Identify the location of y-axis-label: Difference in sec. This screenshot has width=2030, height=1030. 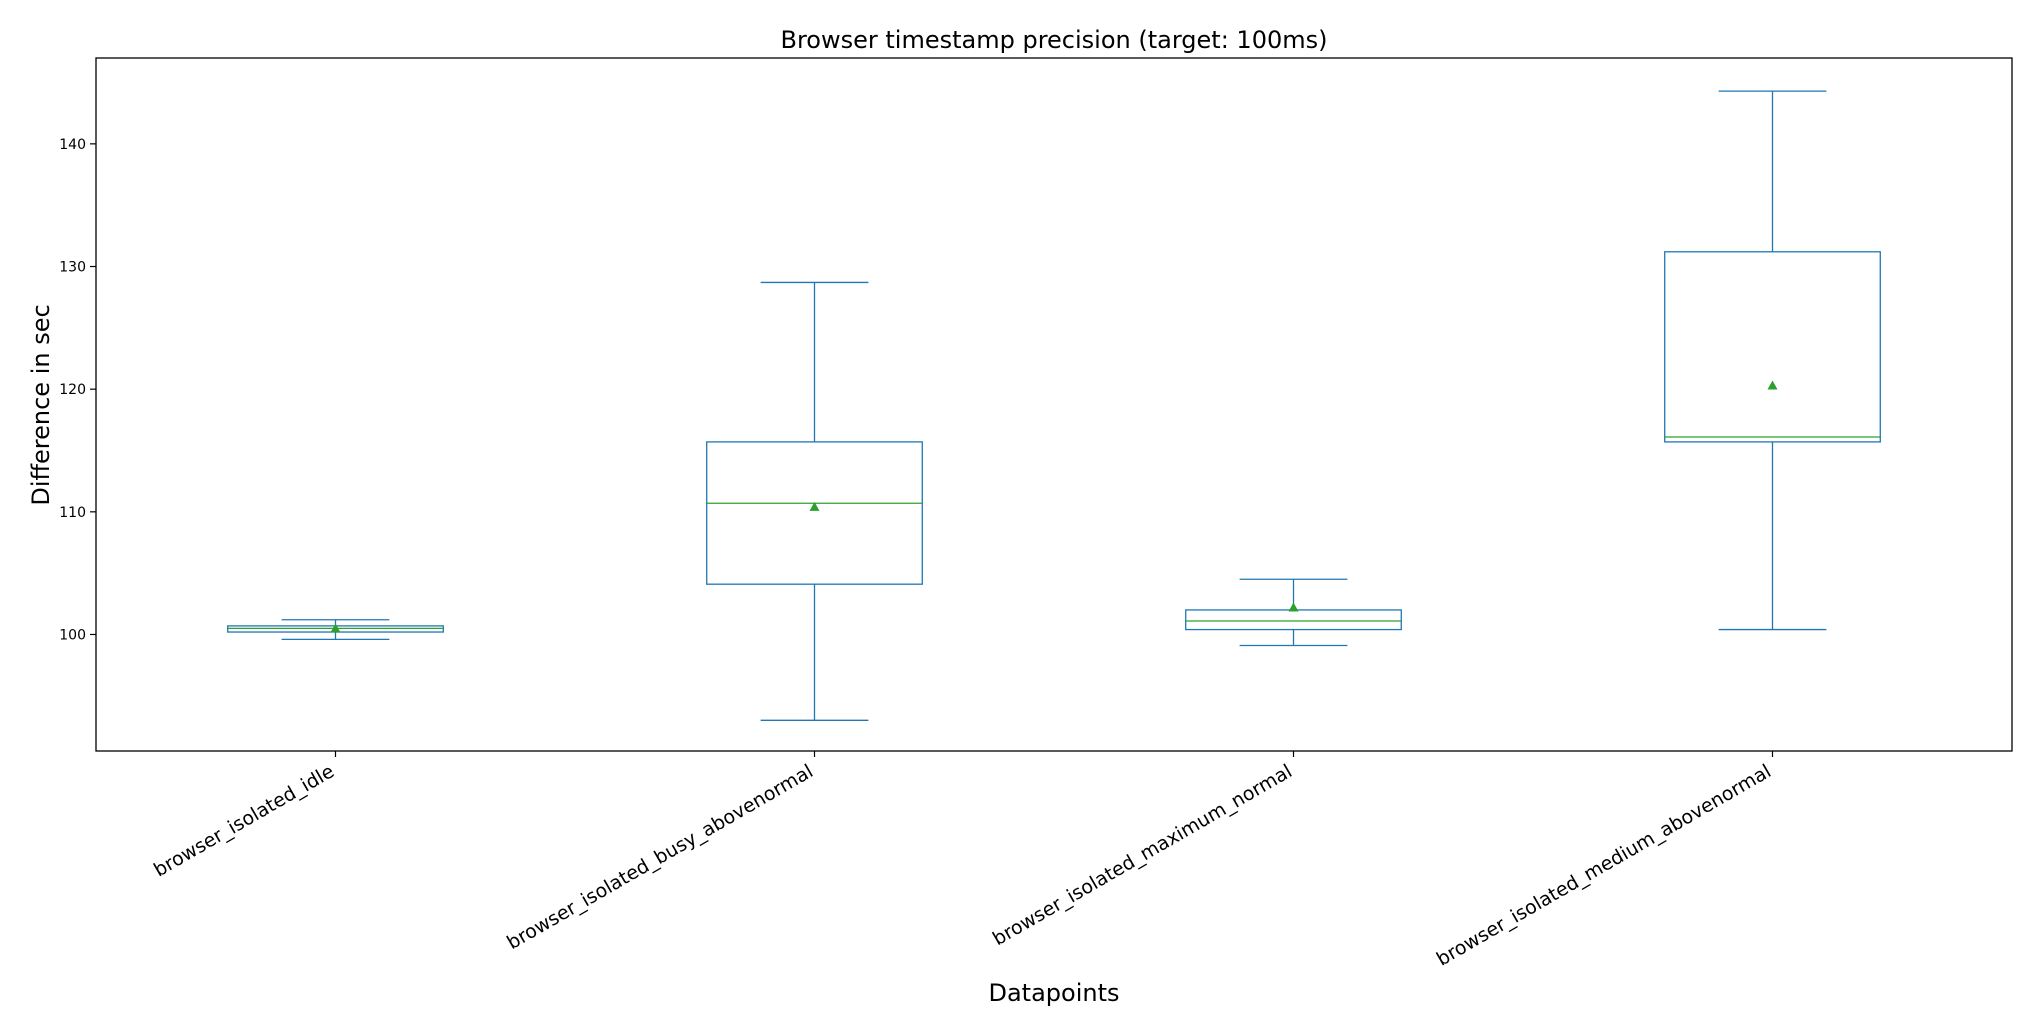
(41, 404).